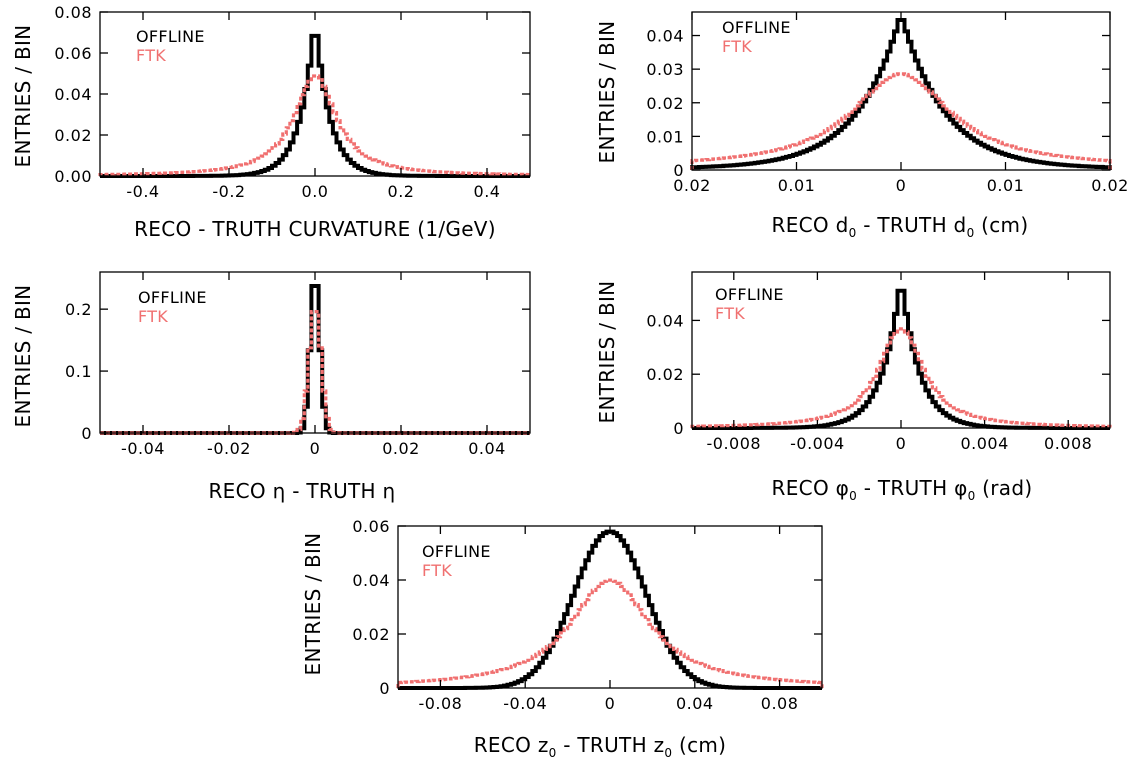  I want to click on y-tick-label-curvature: 0.06, so click(73, 53).